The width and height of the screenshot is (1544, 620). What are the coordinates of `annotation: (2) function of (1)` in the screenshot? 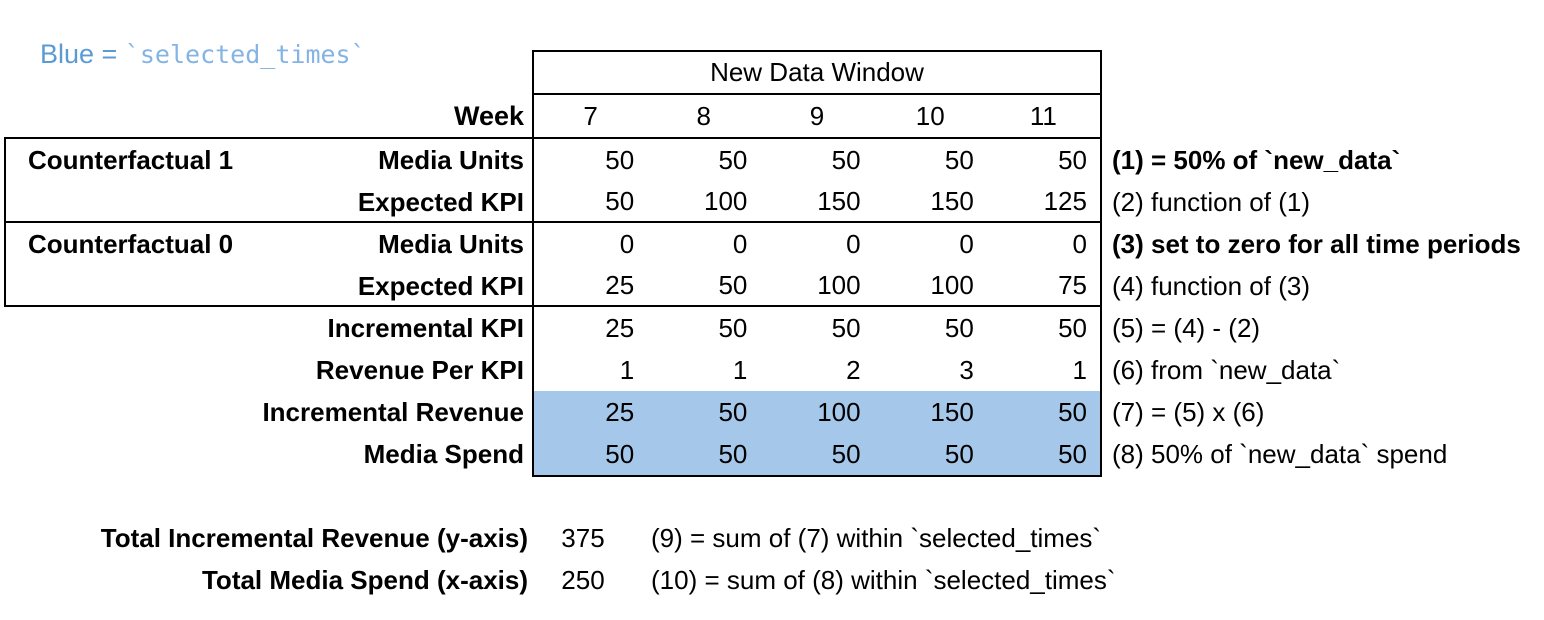 It's located at (1211, 201).